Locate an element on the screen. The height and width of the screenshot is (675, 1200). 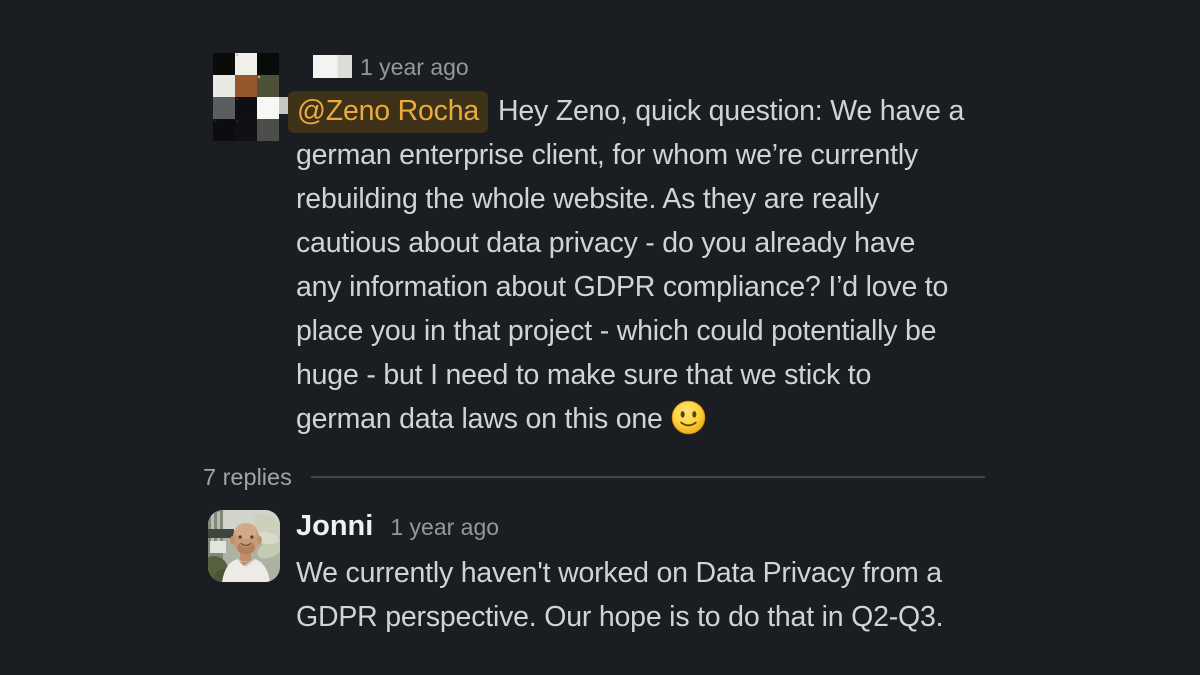
message-line-text: german data laws on this one is located at coordinates (479, 419).